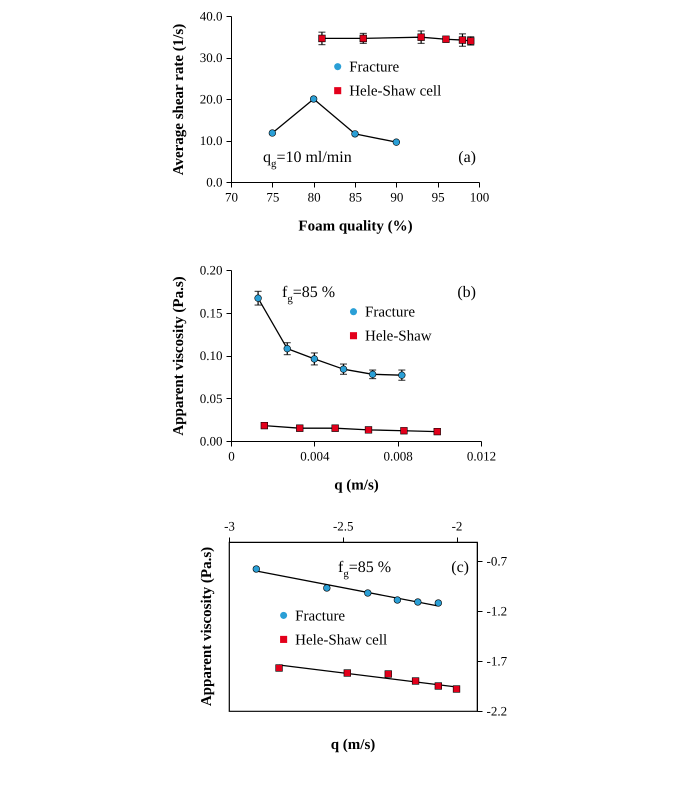  I want to click on y-tick-label: 0.00, so click(211, 441).